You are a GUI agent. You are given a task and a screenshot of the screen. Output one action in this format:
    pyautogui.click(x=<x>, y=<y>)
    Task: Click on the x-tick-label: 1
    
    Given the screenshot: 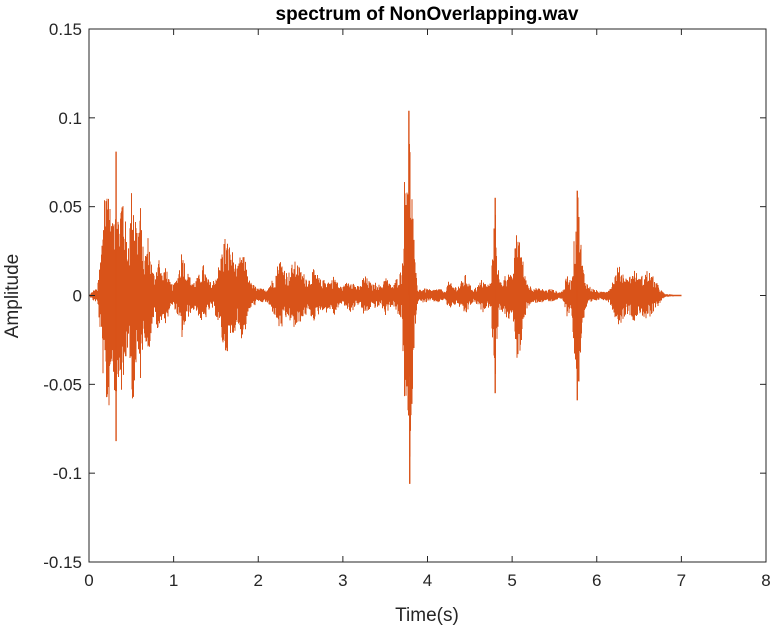 What is the action you would take?
    pyautogui.click(x=173, y=580)
    